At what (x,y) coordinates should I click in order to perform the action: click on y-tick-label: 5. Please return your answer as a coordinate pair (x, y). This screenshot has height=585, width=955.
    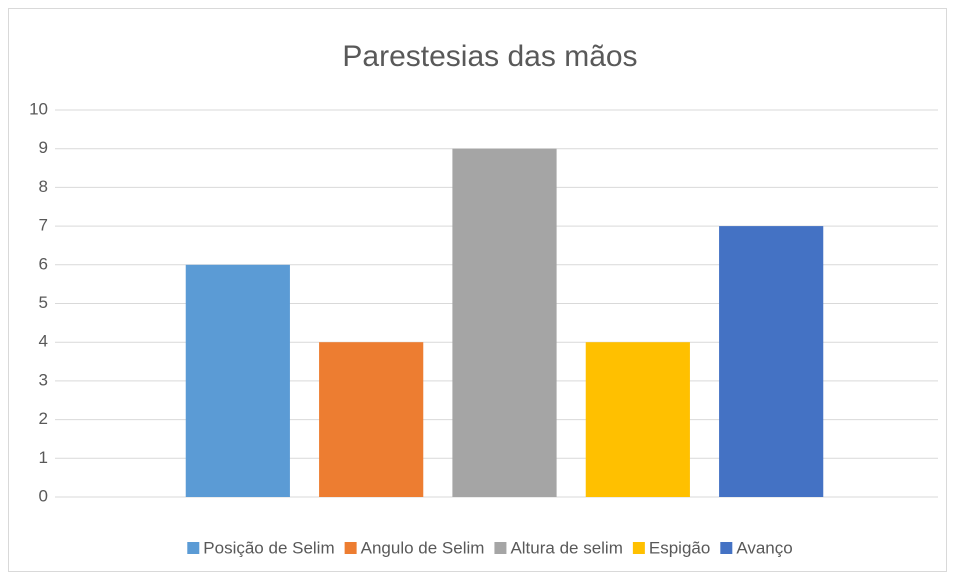
    Looking at the image, I should click on (43, 302).